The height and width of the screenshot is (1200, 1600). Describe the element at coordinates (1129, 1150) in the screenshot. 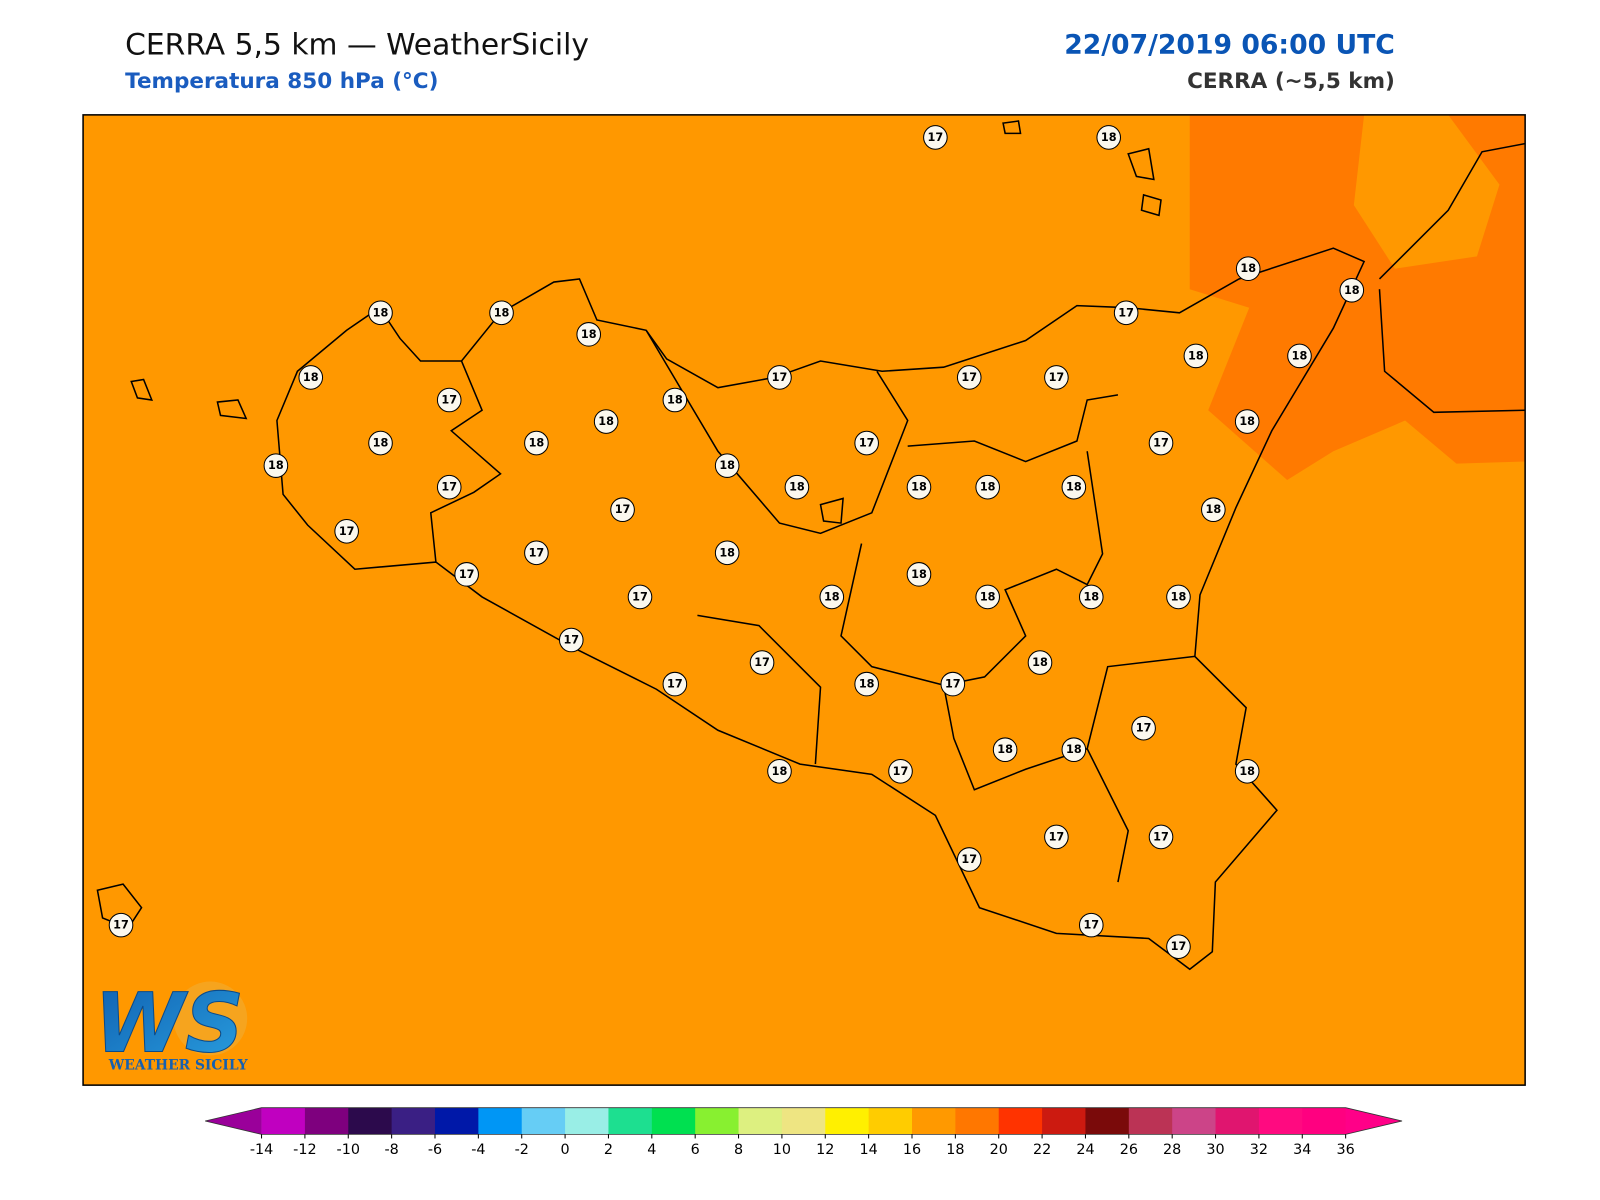

I see `colorbar-tick-label: 26` at that location.